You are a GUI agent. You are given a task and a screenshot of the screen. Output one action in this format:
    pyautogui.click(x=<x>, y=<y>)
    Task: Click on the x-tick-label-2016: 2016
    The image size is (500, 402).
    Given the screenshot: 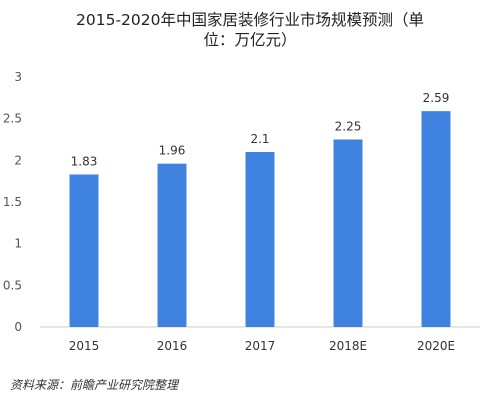 What is the action you would take?
    pyautogui.click(x=172, y=346)
    